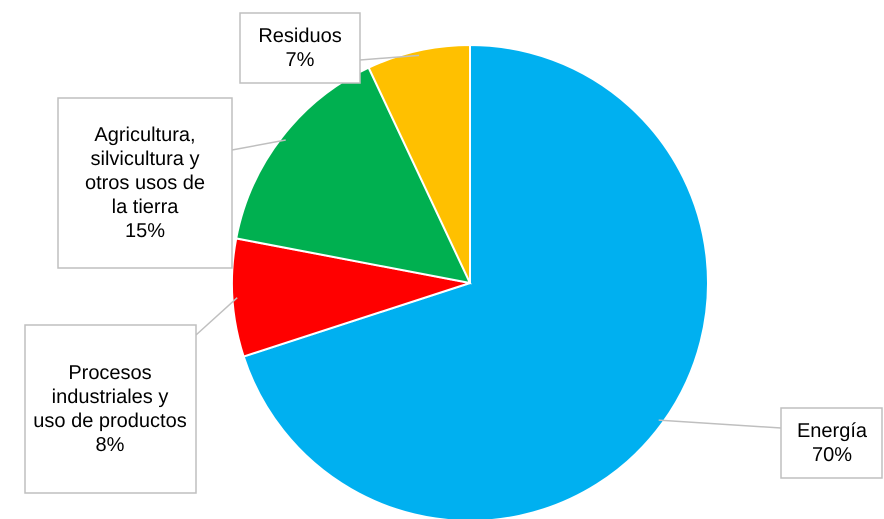 The height and width of the screenshot is (519, 884). Describe the element at coordinates (145, 171) in the screenshot. I see `slice-label: Agricultura, silvicultura y otros usos de la tierra` at that location.